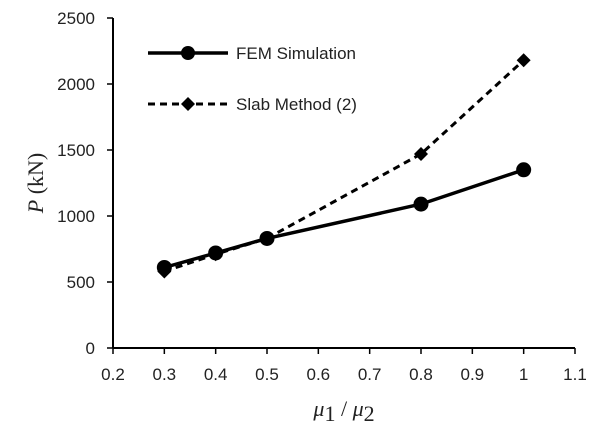 This screenshot has width=591, height=426. What do you see at coordinates (113, 374) in the screenshot?
I see `x-tick-label: 0.2` at bounding box center [113, 374].